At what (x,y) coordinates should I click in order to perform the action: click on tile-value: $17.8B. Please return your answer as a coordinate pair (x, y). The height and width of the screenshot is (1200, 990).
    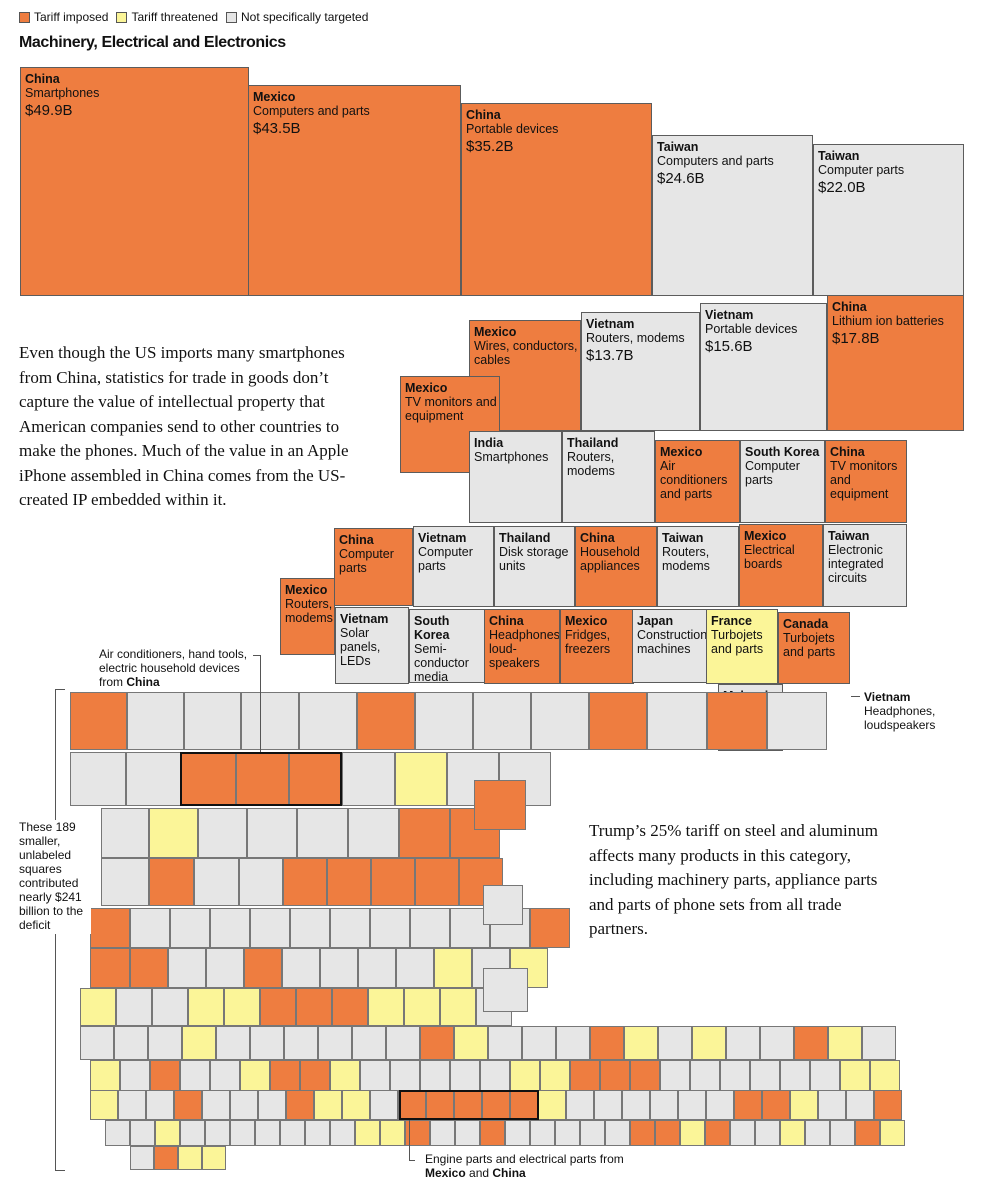
    Looking at the image, I should click on (856, 338).